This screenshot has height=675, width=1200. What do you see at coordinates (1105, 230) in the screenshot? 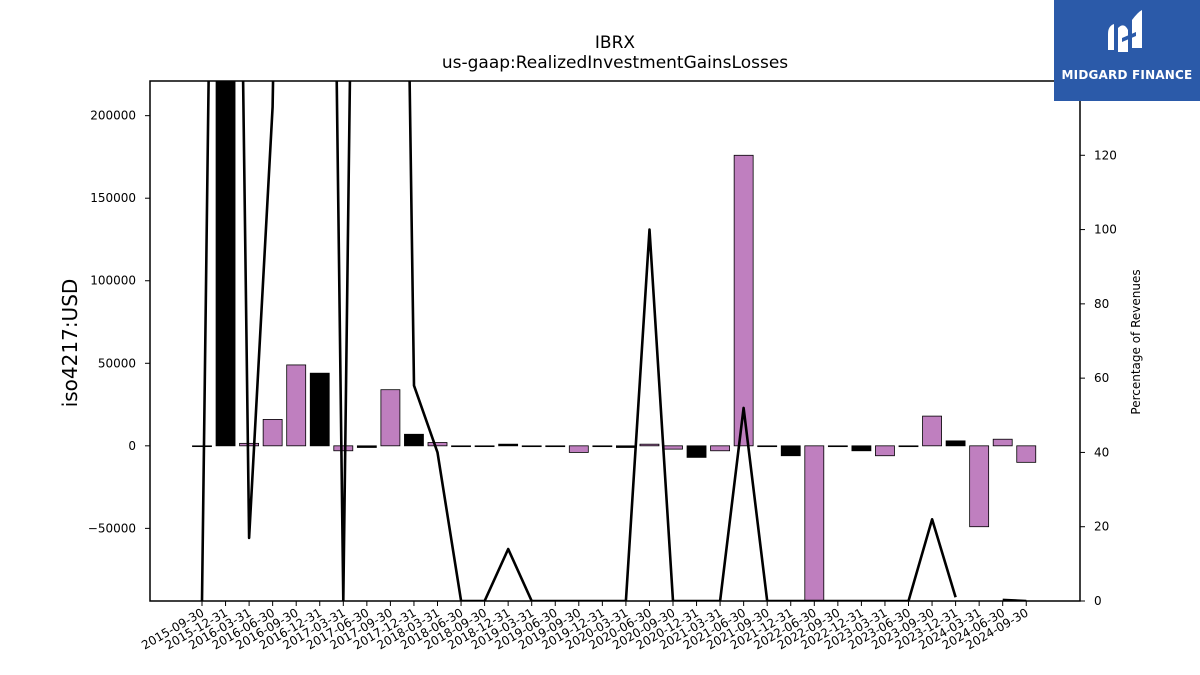
I see `y2-tick-label: 100` at bounding box center [1105, 230].